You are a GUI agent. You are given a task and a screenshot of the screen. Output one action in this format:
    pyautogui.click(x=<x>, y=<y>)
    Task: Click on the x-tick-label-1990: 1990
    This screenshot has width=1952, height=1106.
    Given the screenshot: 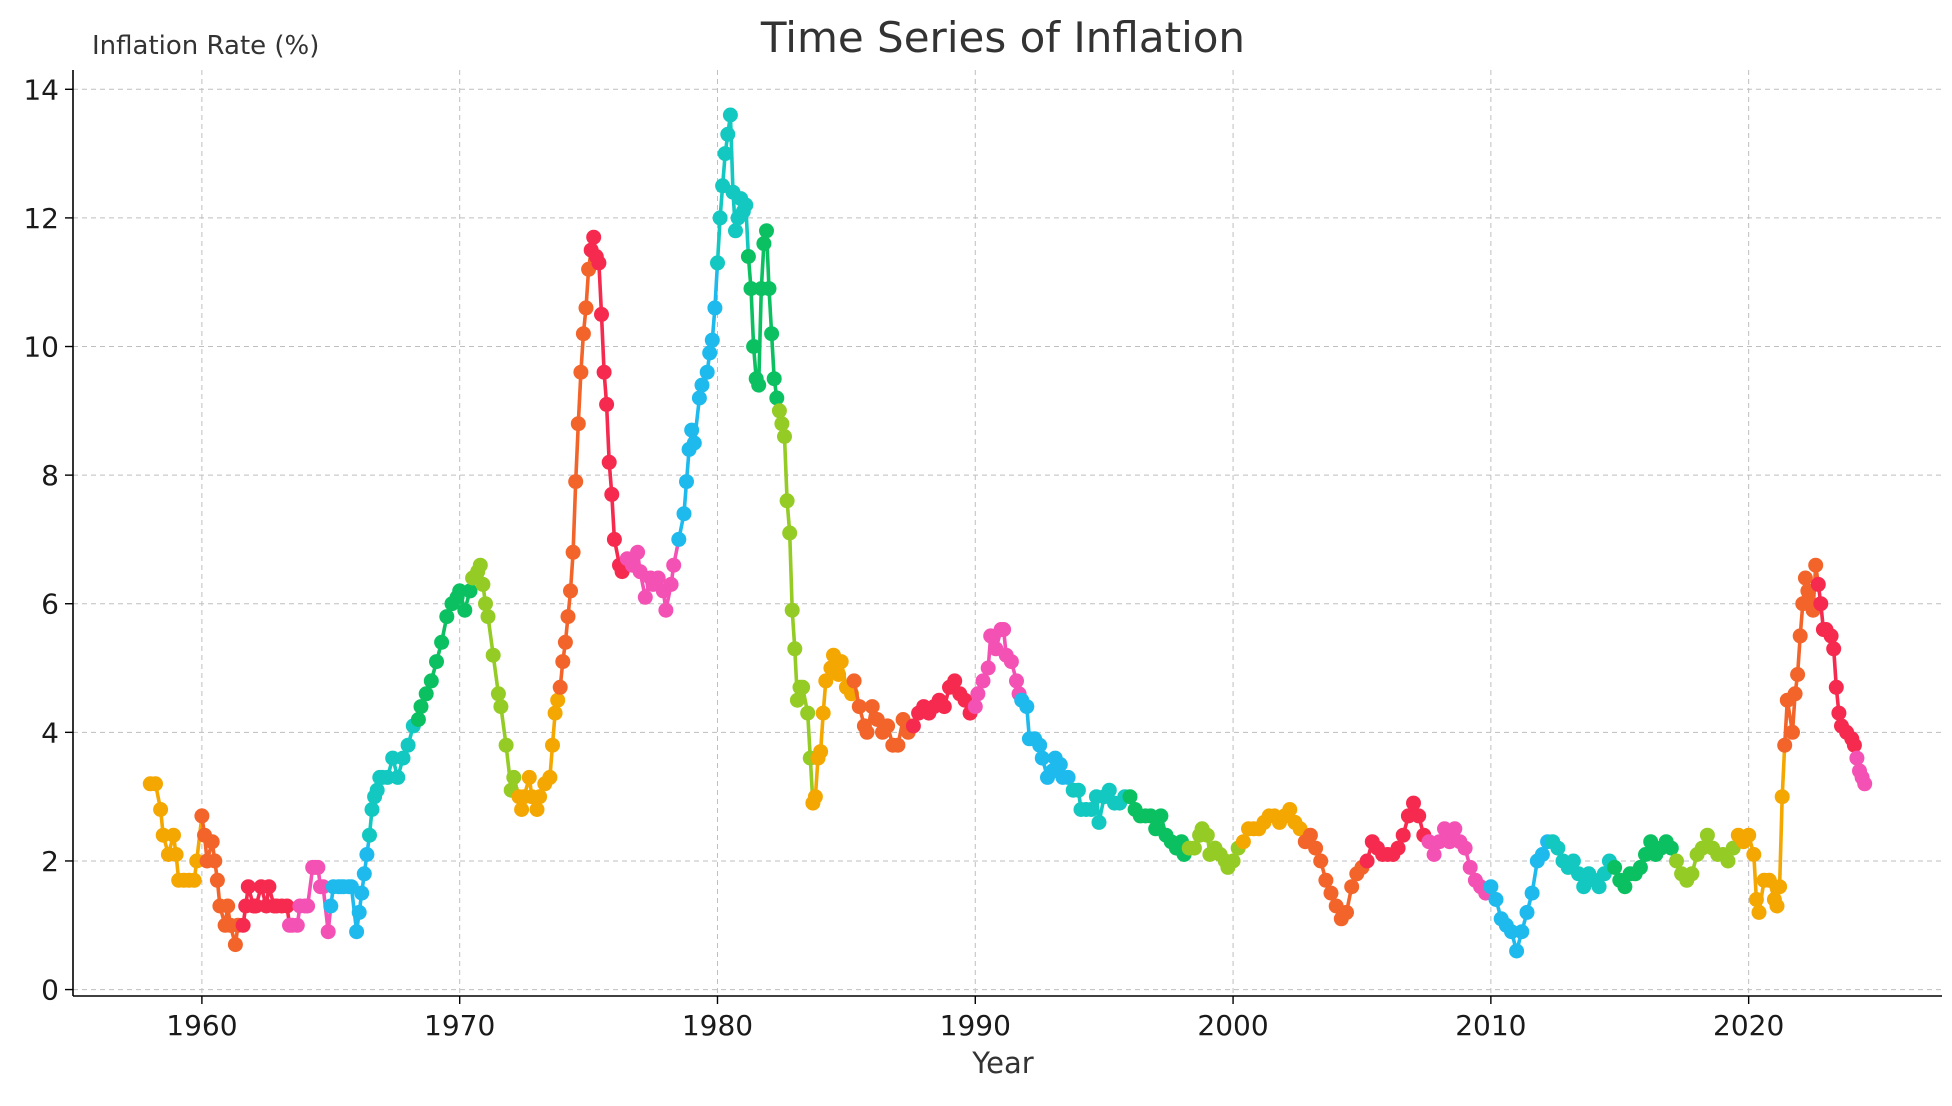 What is the action you would take?
    pyautogui.click(x=975, y=1025)
    